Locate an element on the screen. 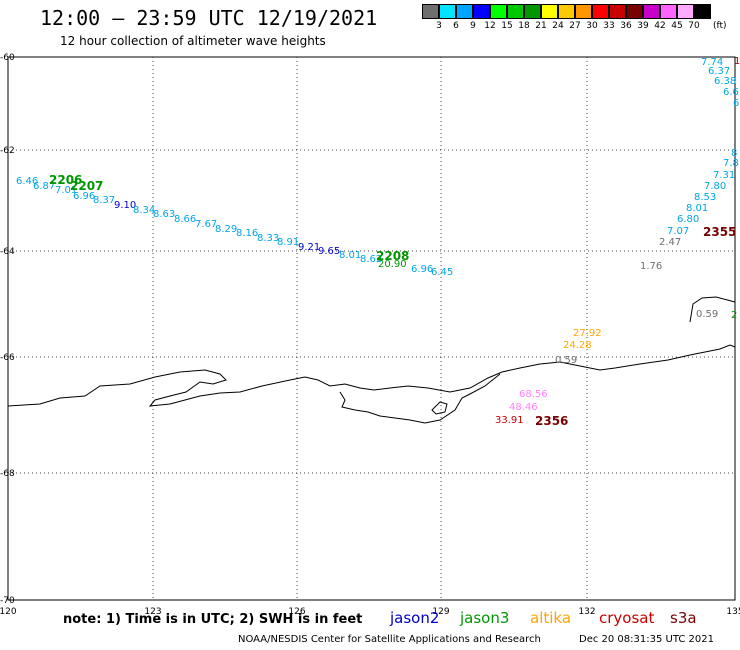 This screenshot has width=740, height=650. scale-label: 70 is located at coordinates (694, 26).